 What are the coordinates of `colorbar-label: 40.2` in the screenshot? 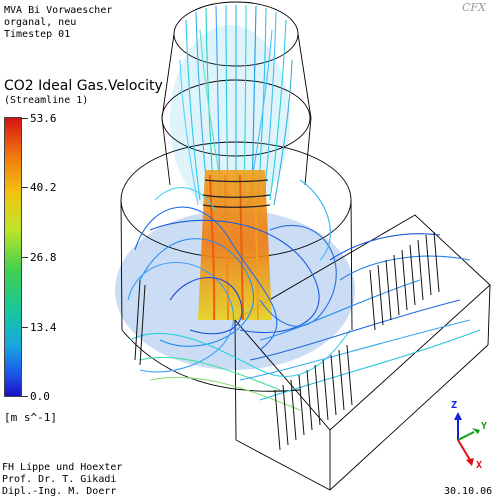 It's located at (43, 187).